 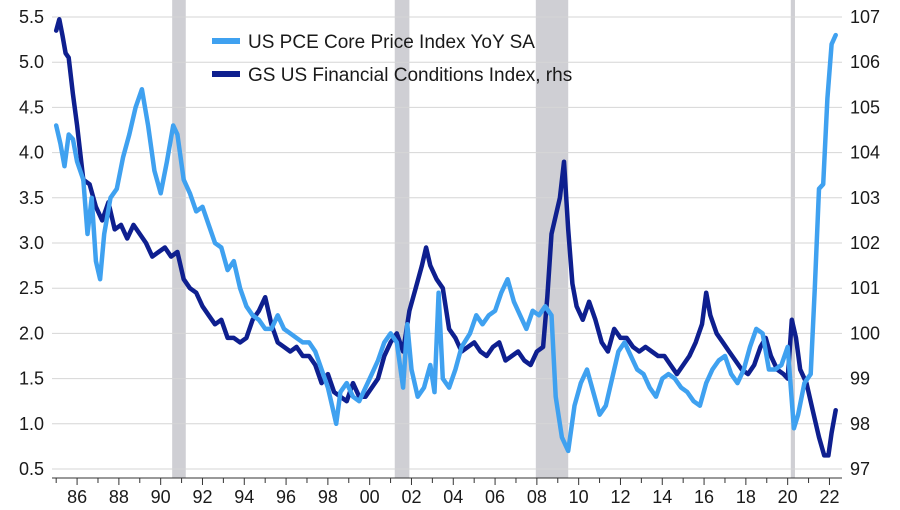 What do you see at coordinates (788, 497) in the screenshot?
I see `x-tick-label: 20` at bounding box center [788, 497].